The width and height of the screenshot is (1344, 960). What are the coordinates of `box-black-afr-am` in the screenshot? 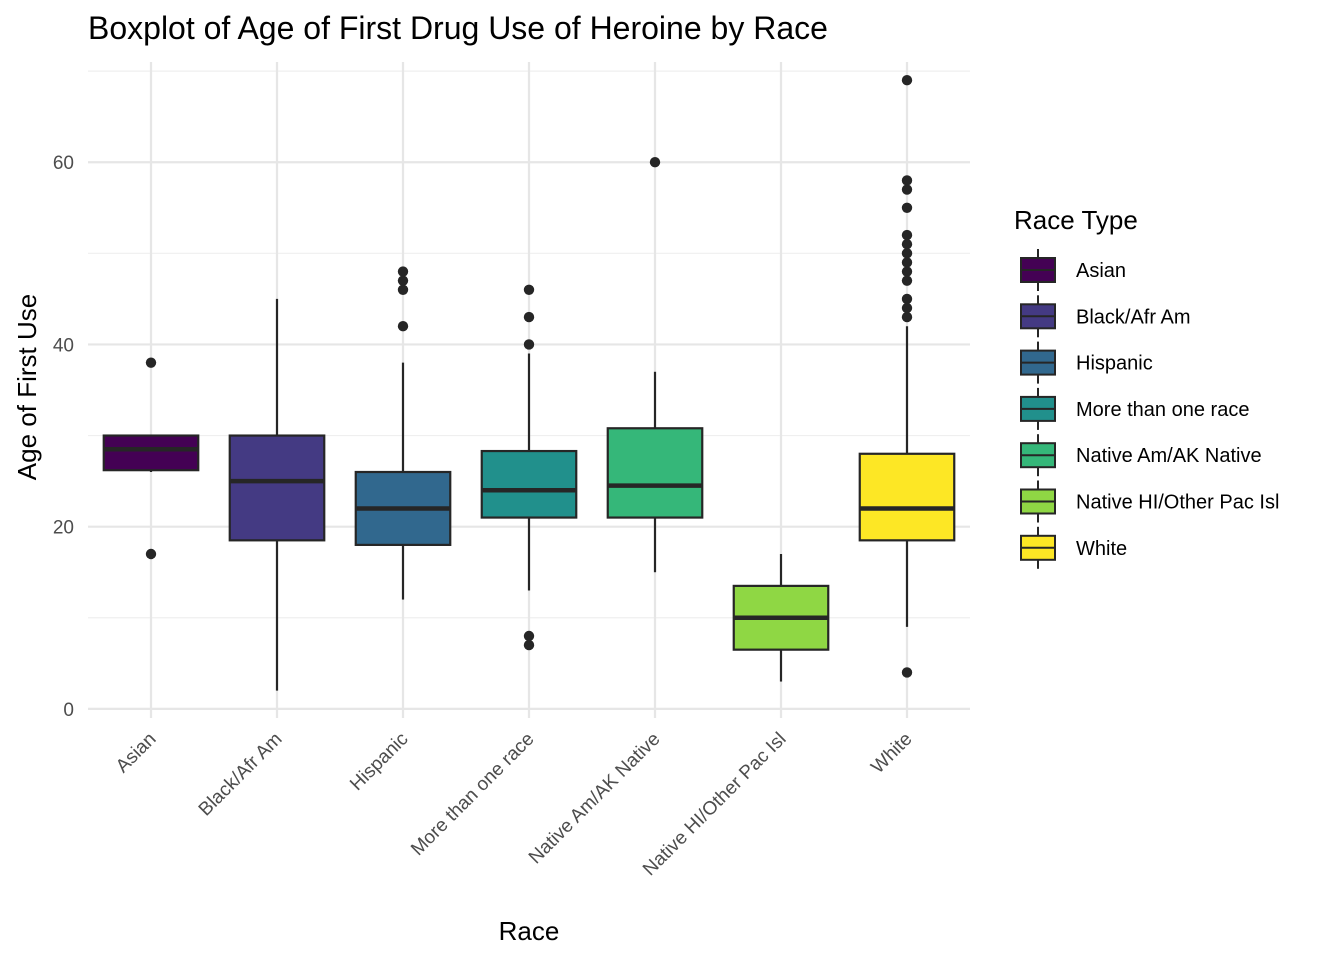 It's located at (277, 494).